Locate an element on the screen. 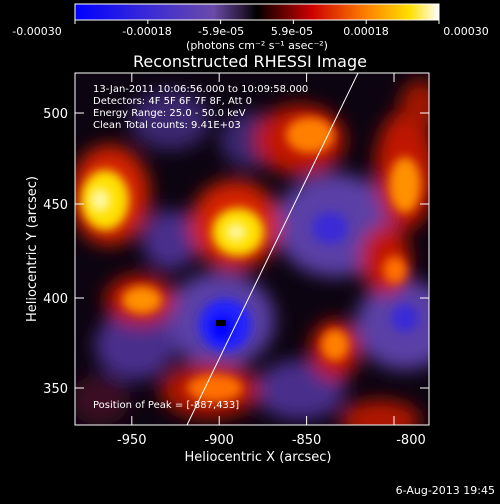 This screenshot has width=500, height=504. peak-position-label: Position of Peak = [-887,433] is located at coordinates (166, 405).